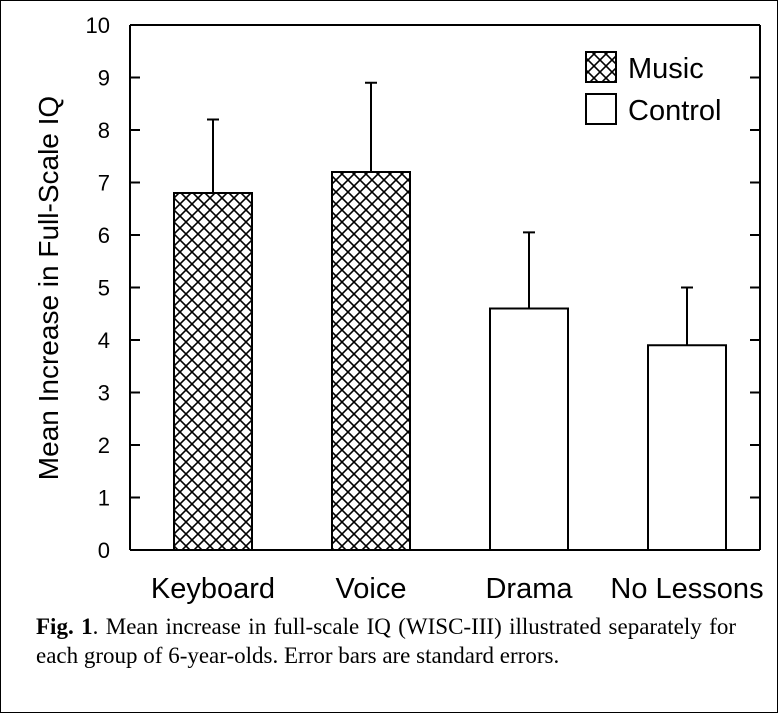  Describe the element at coordinates (371, 589) in the screenshot. I see `x-category-label: Voice` at that location.